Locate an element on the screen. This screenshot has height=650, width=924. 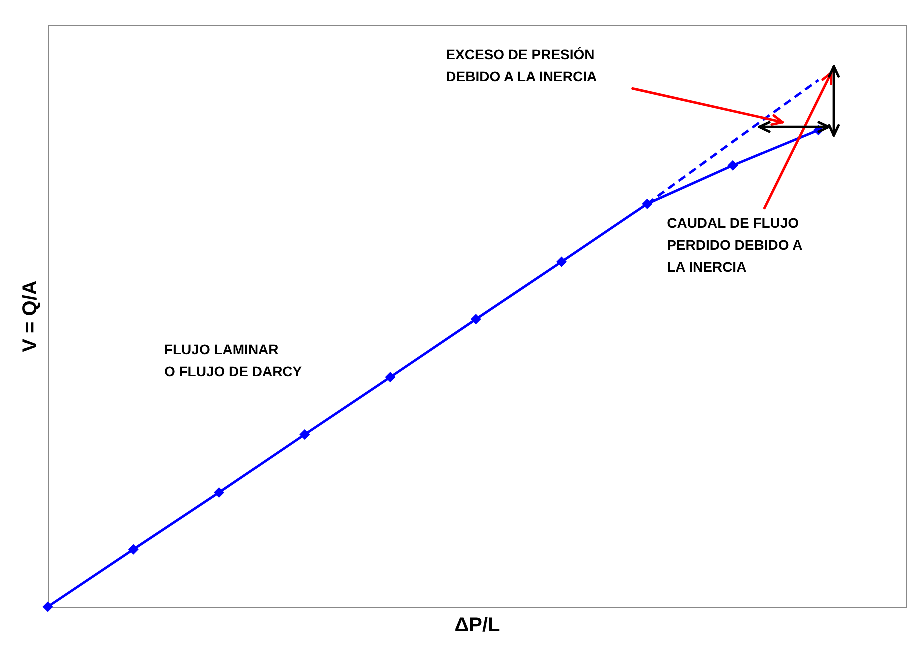
annotation: EXCESO DE PRESIÓN DEBIDO A LA INERCIA is located at coordinates (522, 65).